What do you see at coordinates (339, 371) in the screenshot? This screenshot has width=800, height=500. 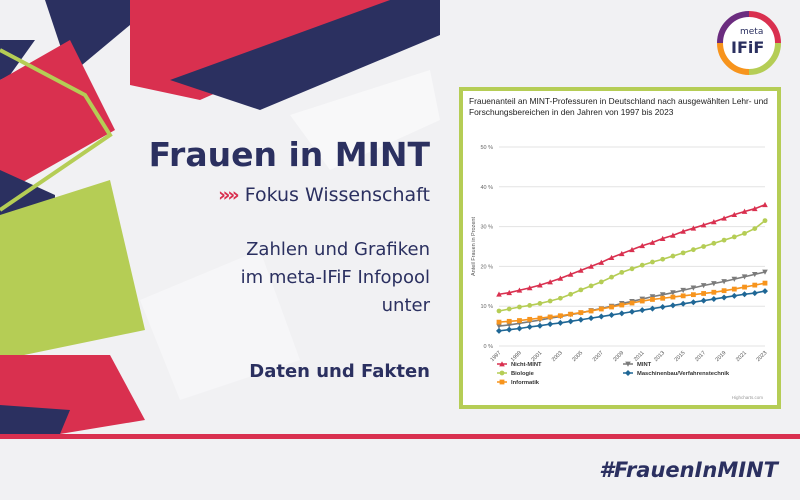 I see `data-and-facts-link: Daten und Fakten` at bounding box center [339, 371].